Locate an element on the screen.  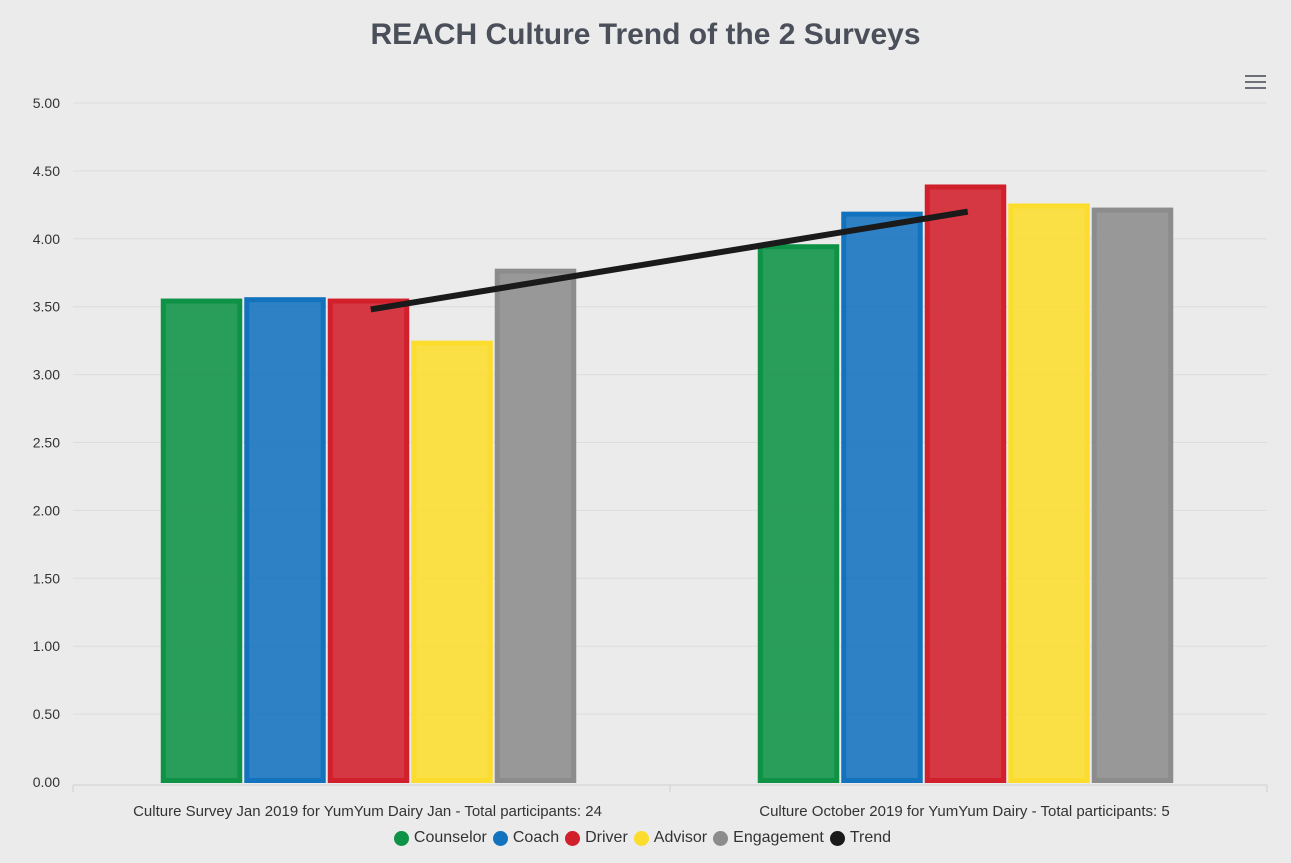
y-tick-label: 1.00 is located at coordinates (46, 646).